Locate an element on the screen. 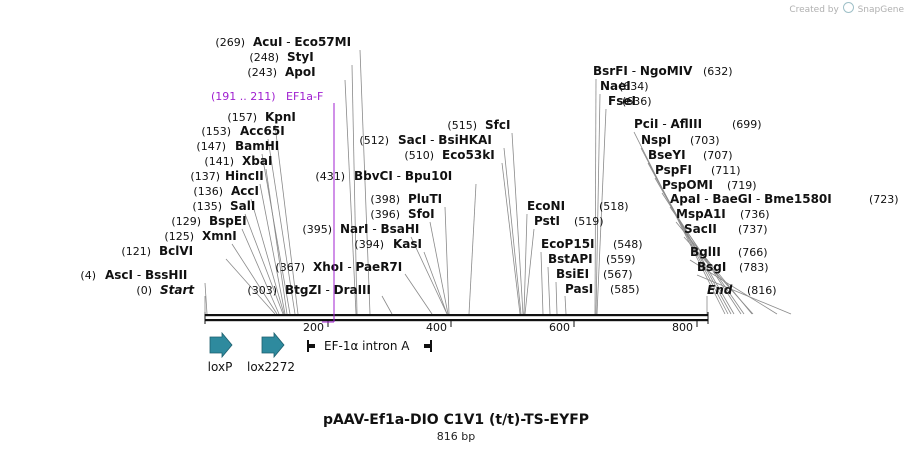 The image size is (912, 453). enzyme-site: (567) BsiEI is located at coordinates (594, 274).